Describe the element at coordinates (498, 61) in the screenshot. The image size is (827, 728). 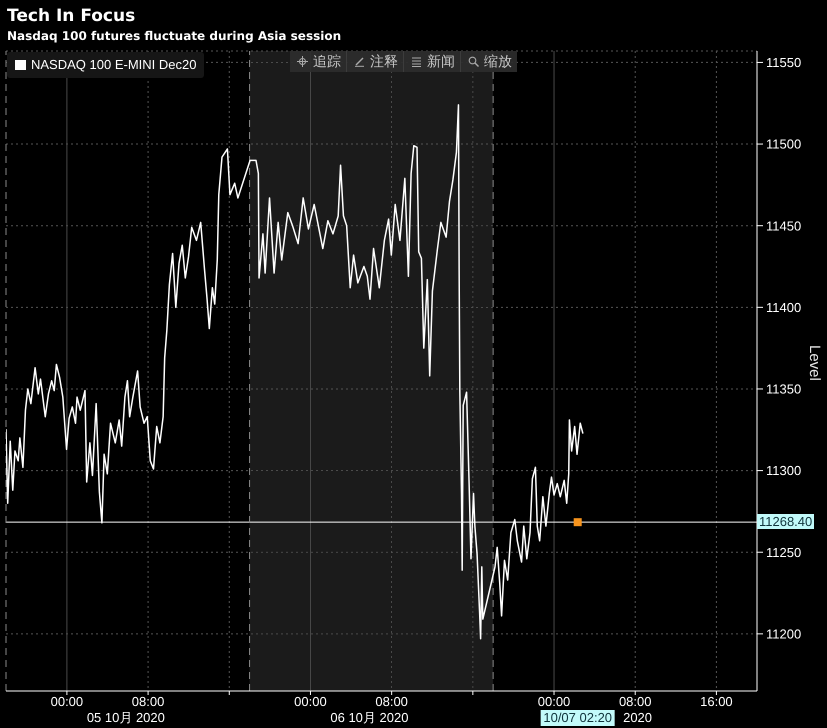
I see `annotation: 缩放` at that location.